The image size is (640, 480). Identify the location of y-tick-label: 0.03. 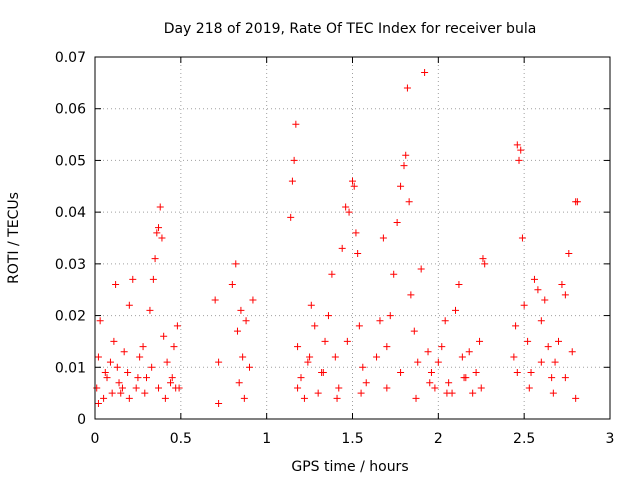
(70, 265).